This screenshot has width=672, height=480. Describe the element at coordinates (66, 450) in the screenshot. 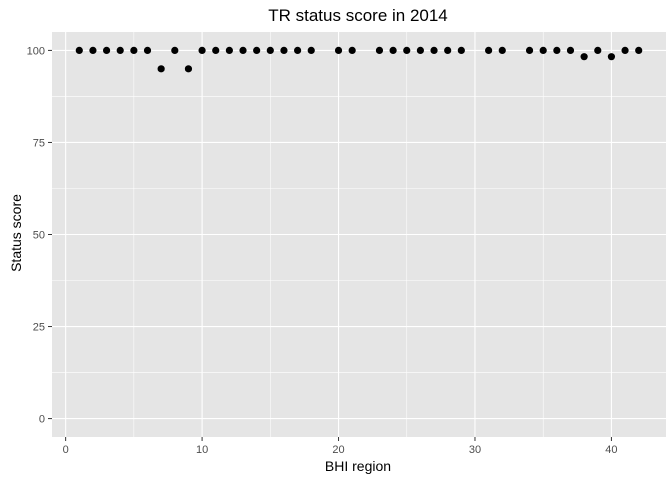

I see `x-tick-label: 0` at that location.